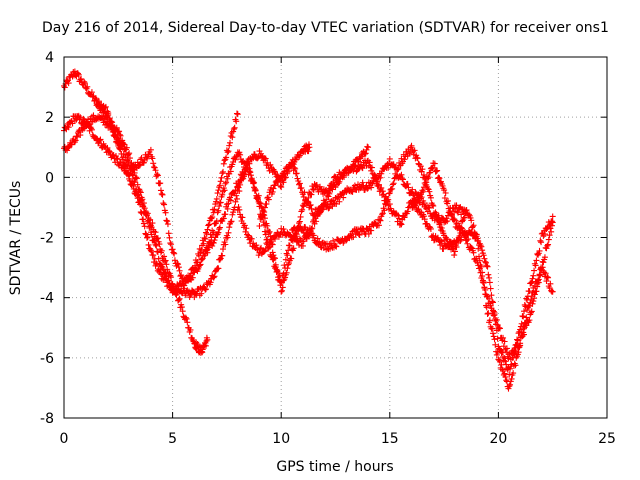 This screenshot has width=640, height=480. Describe the element at coordinates (281, 439) in the screenshot. I see `x-tick-label: 10` at that location.